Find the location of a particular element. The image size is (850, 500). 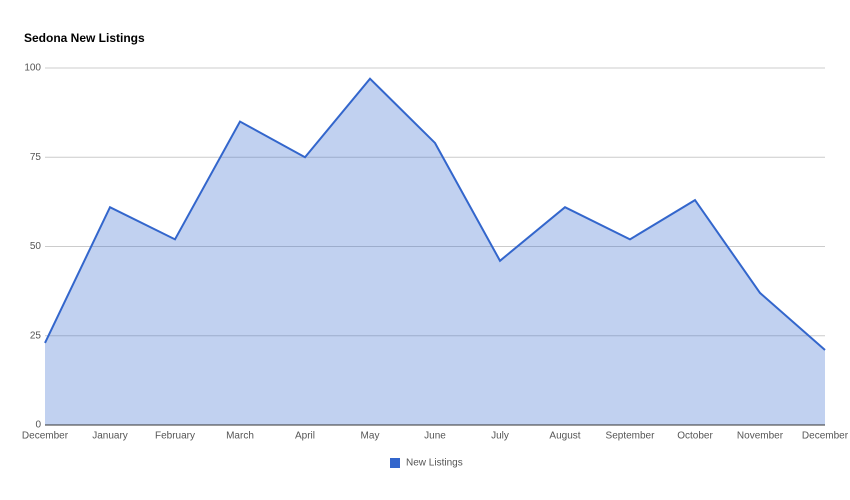

x-tick-label: July is located at coordinates (500, 436).